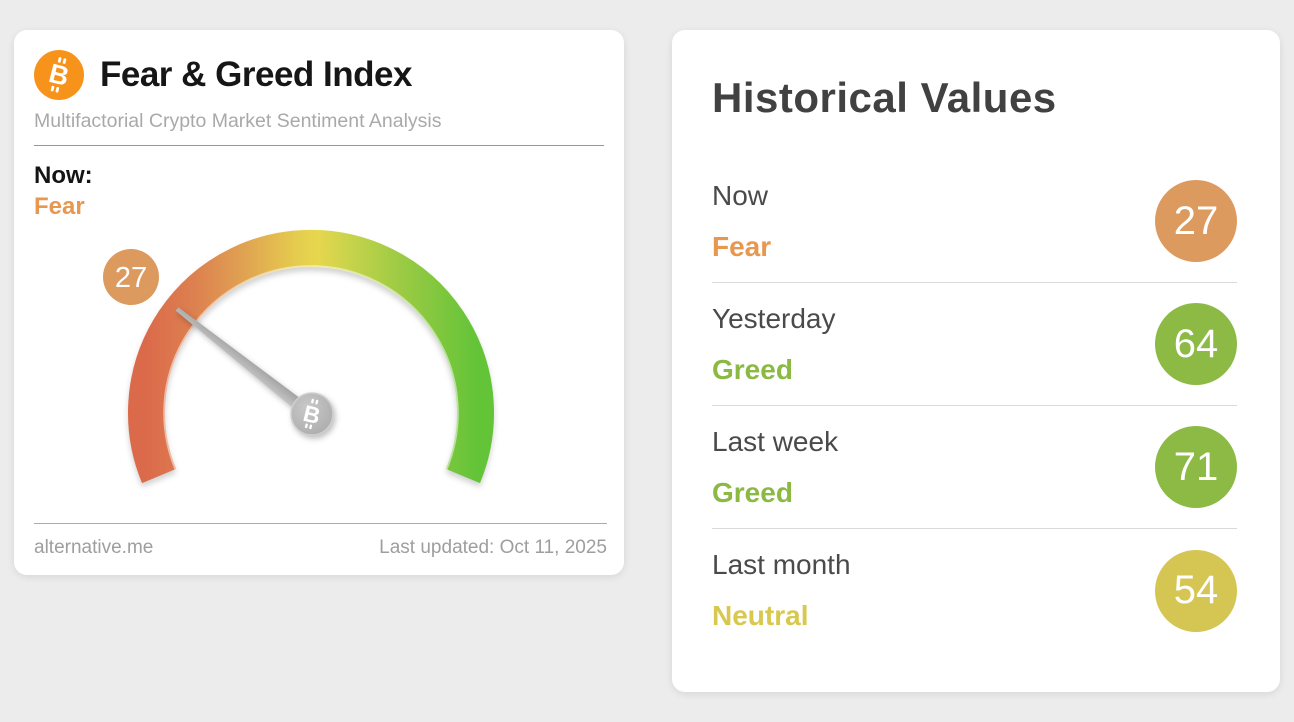 The width and height of the screenshot is (1294, 722). What do you see at coordinates (63, 175) in the screenshot?
I see `now-label: Now:` at bounding box center [63, 175].